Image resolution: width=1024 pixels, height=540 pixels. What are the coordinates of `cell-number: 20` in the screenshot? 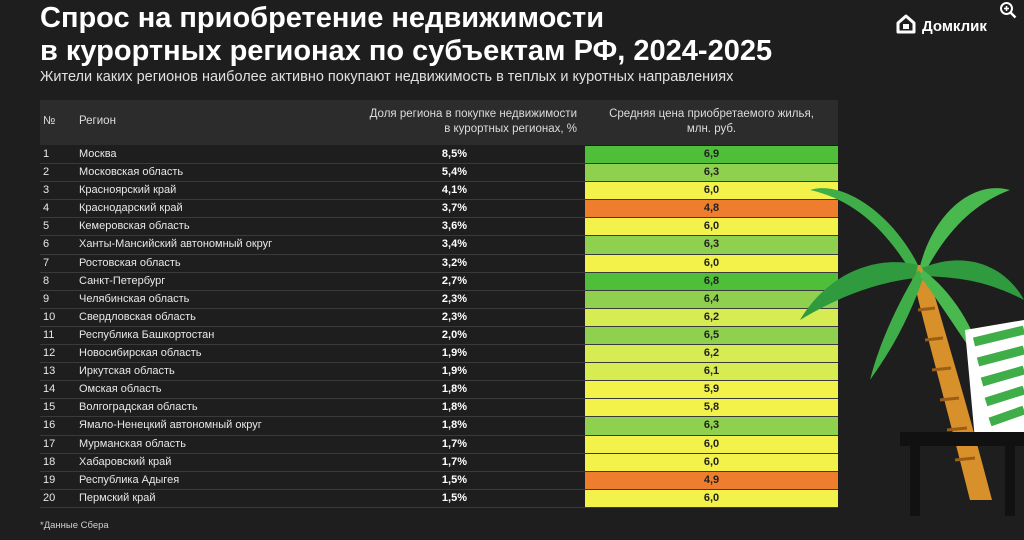 It's located at (49, 497).